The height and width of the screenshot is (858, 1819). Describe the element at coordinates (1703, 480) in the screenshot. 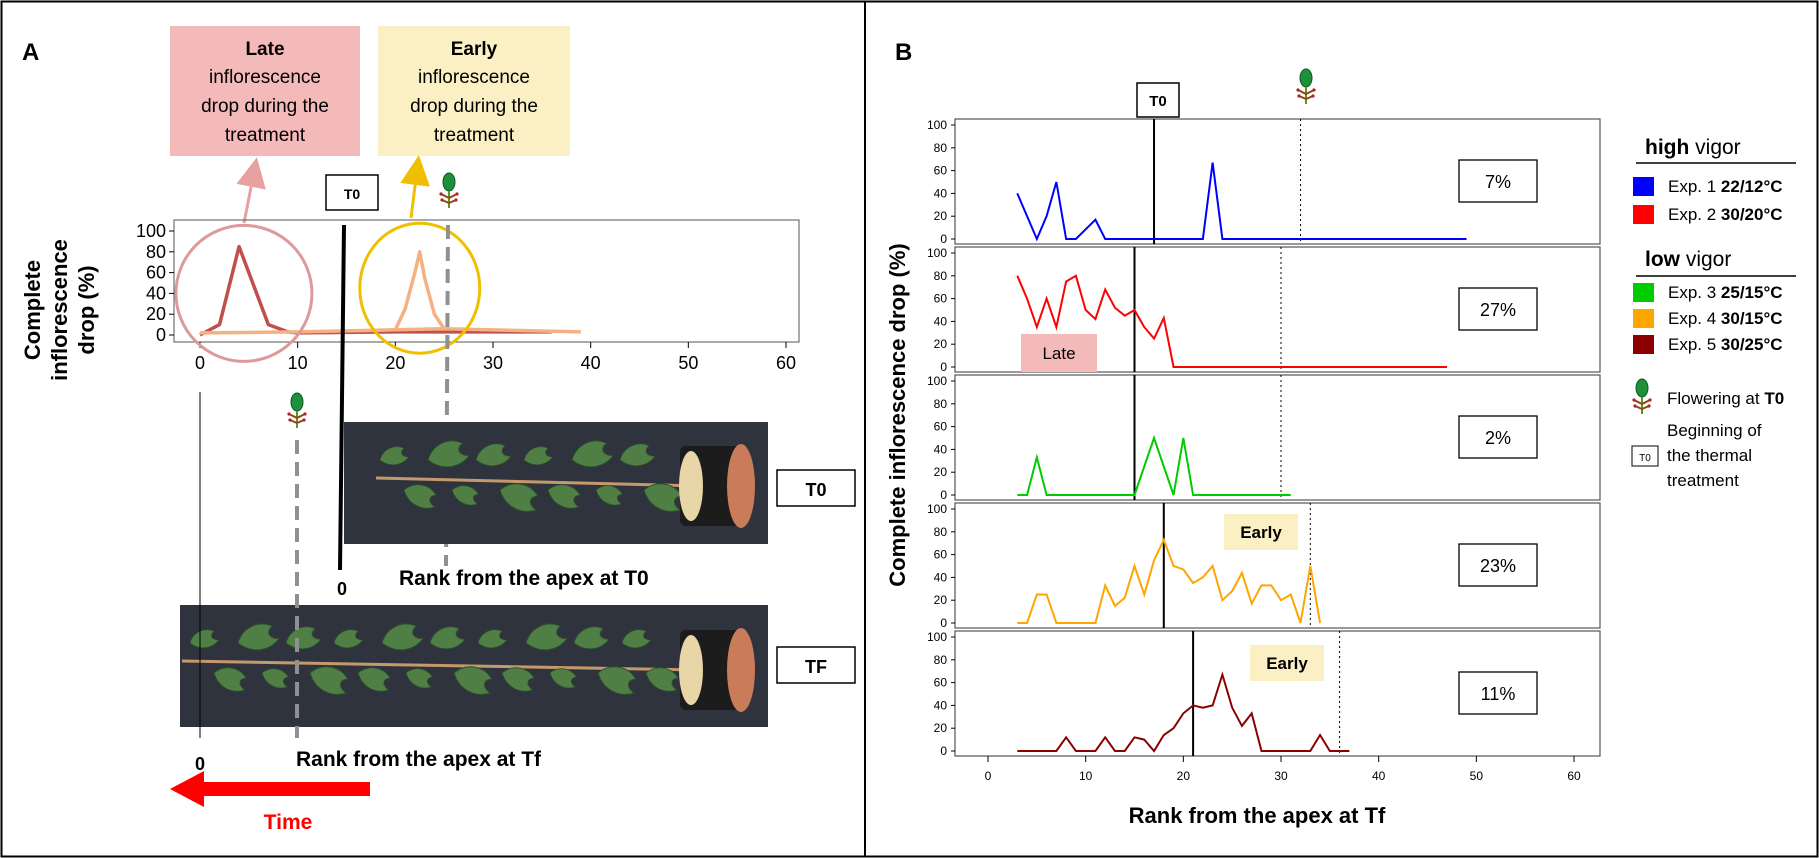

I see `legend-beginning-line3: treatment` at that location.